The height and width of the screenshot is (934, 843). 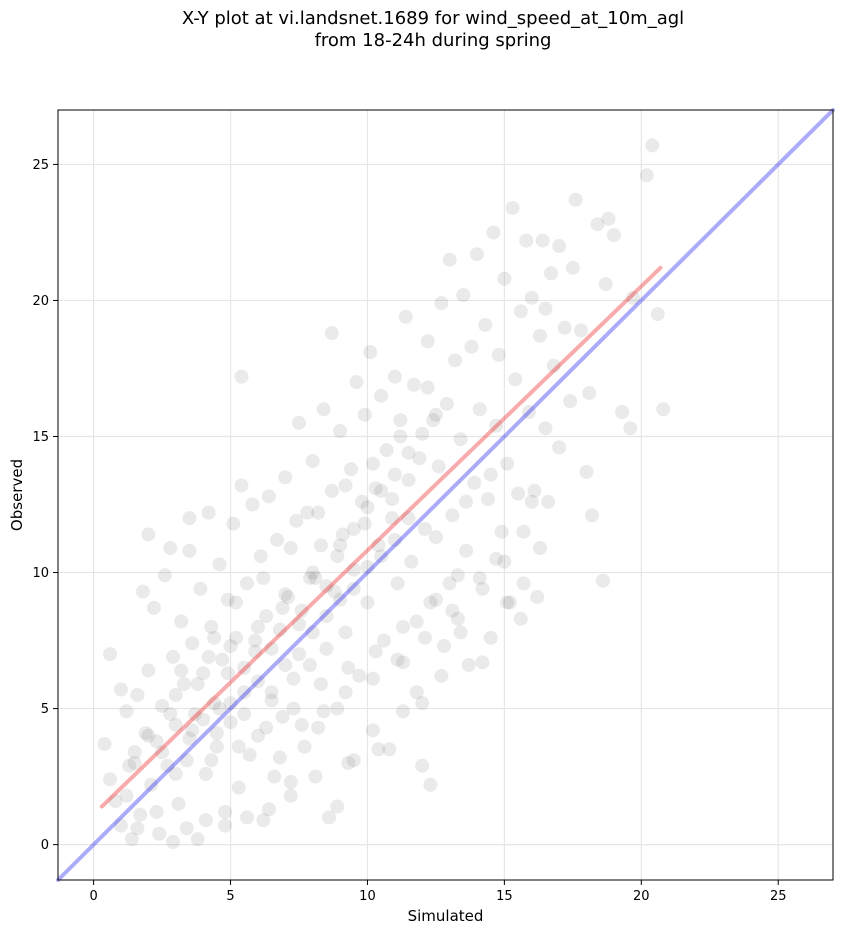 I want to click on y-tick-label: 25, so click(x=40, y=165).